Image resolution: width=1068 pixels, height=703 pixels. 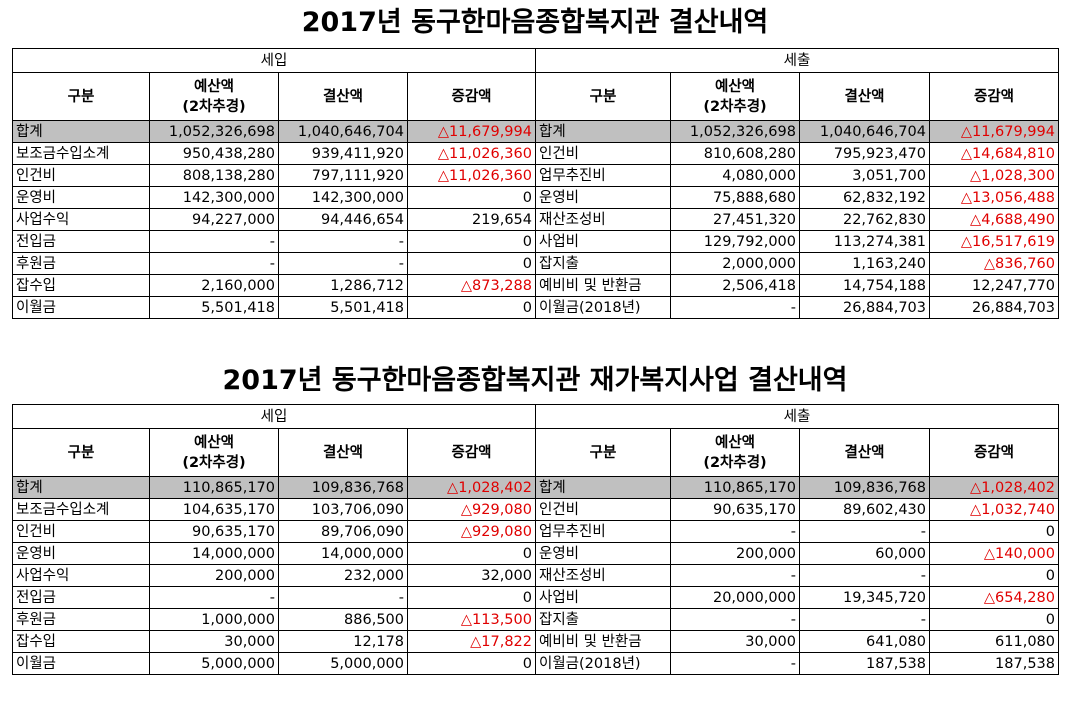 What do you see at coordinates (735, 131) in the screenshot?
I see `expense-budget-cell: 1,052,326,698` at bounding box center [735, 131].